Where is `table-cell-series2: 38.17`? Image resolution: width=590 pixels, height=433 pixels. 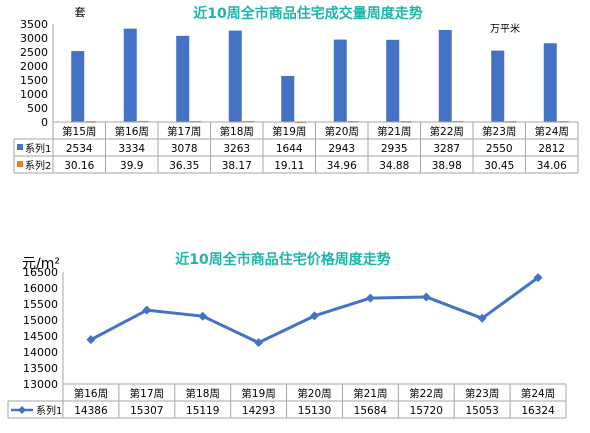
table-cell-series2: 38.17 is located at coordinates (237, 166).